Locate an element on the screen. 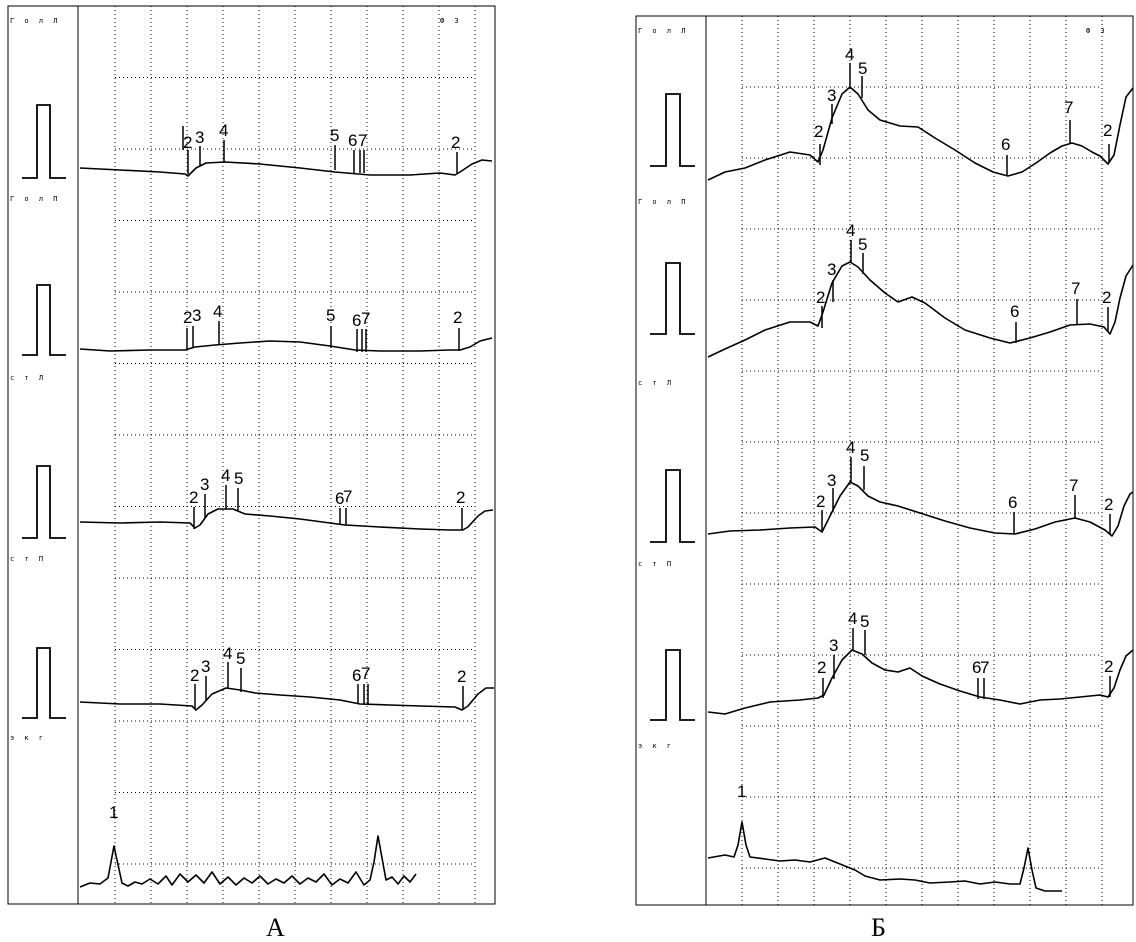 The height and width of the screenshot is (942, 1136). panel-a-caption: А is located at coordinates (275, 927).